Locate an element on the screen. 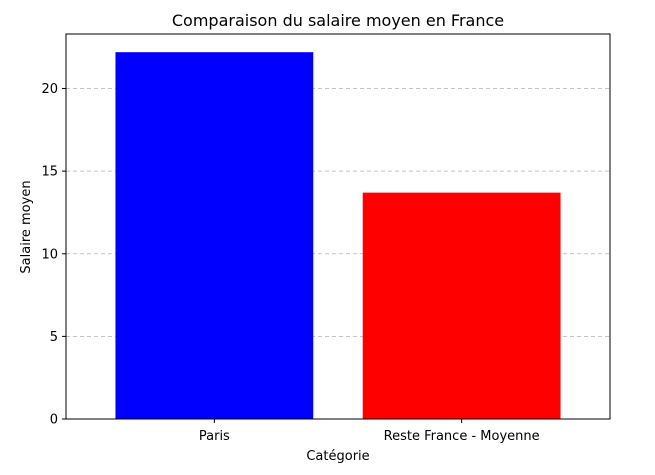 This screenshot has width=655, height=475. bar-reste-france-moyenne is located at coordinates (461, 305).